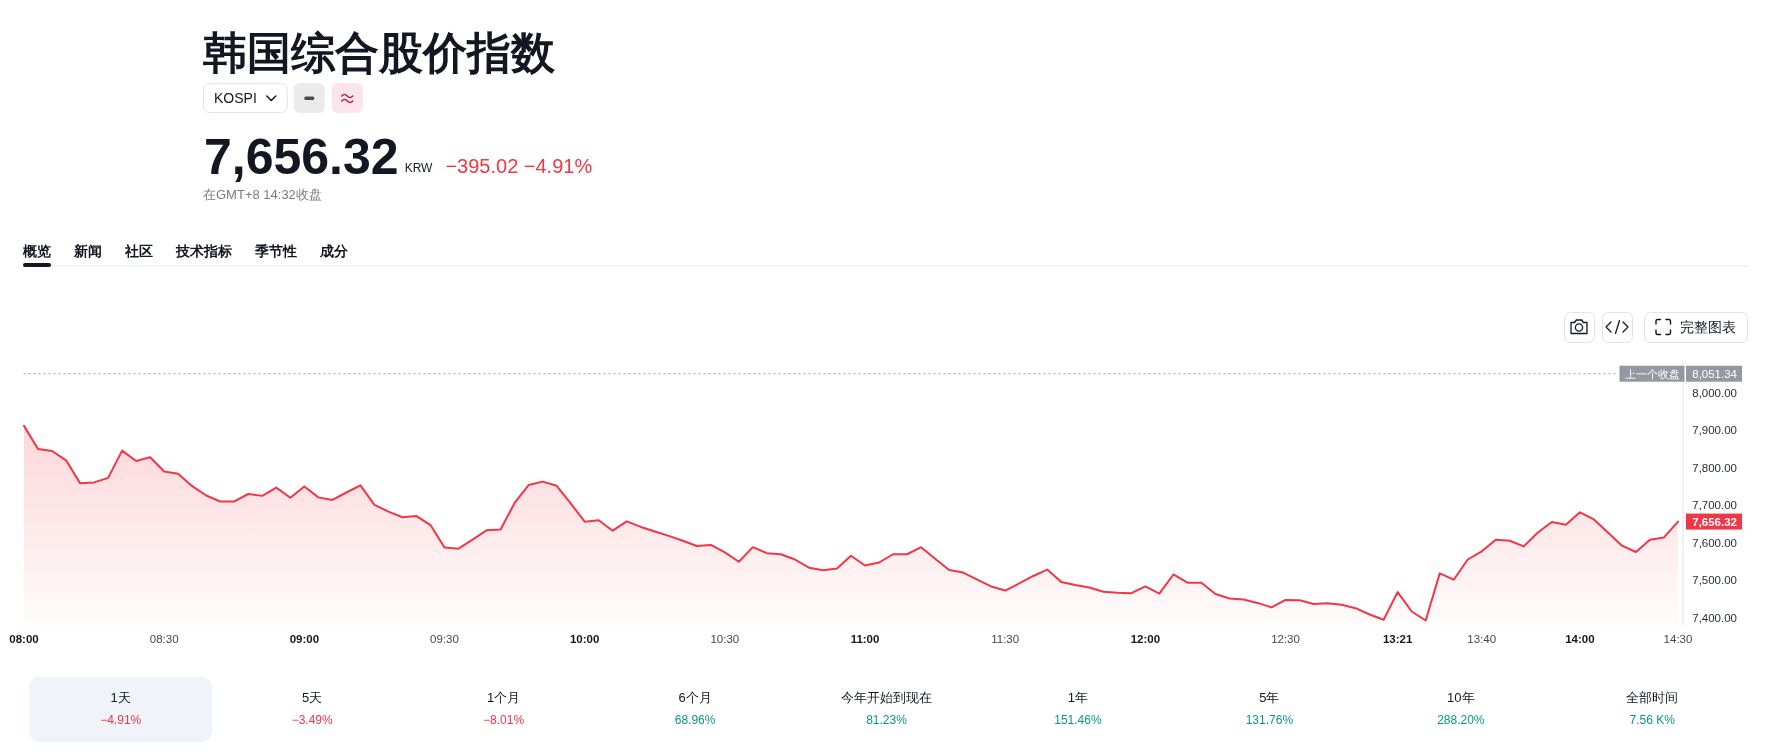  Describe the element at coordinates (1078, 697) in the screenshot. I see `text: 1年` at that location.